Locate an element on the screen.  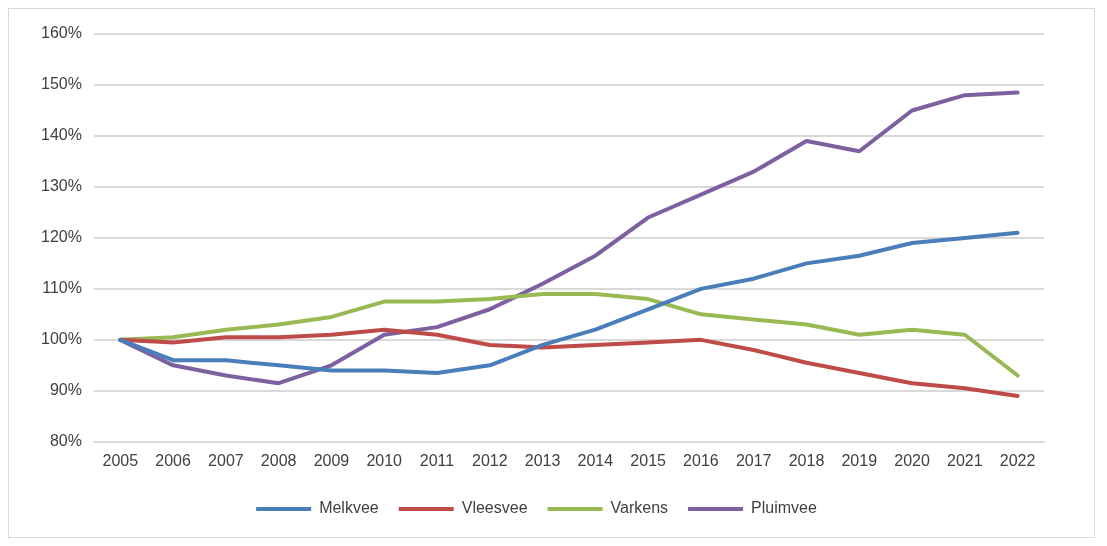
legend-label: Pluimvee is located at coordinates (784, 508).